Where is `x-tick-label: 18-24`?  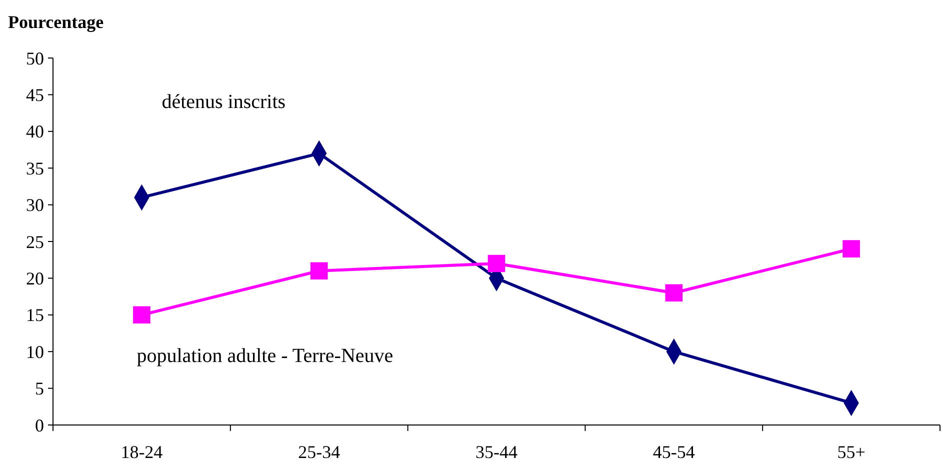
x-tick-label: 18-24 is located at coordinates (141, 452).